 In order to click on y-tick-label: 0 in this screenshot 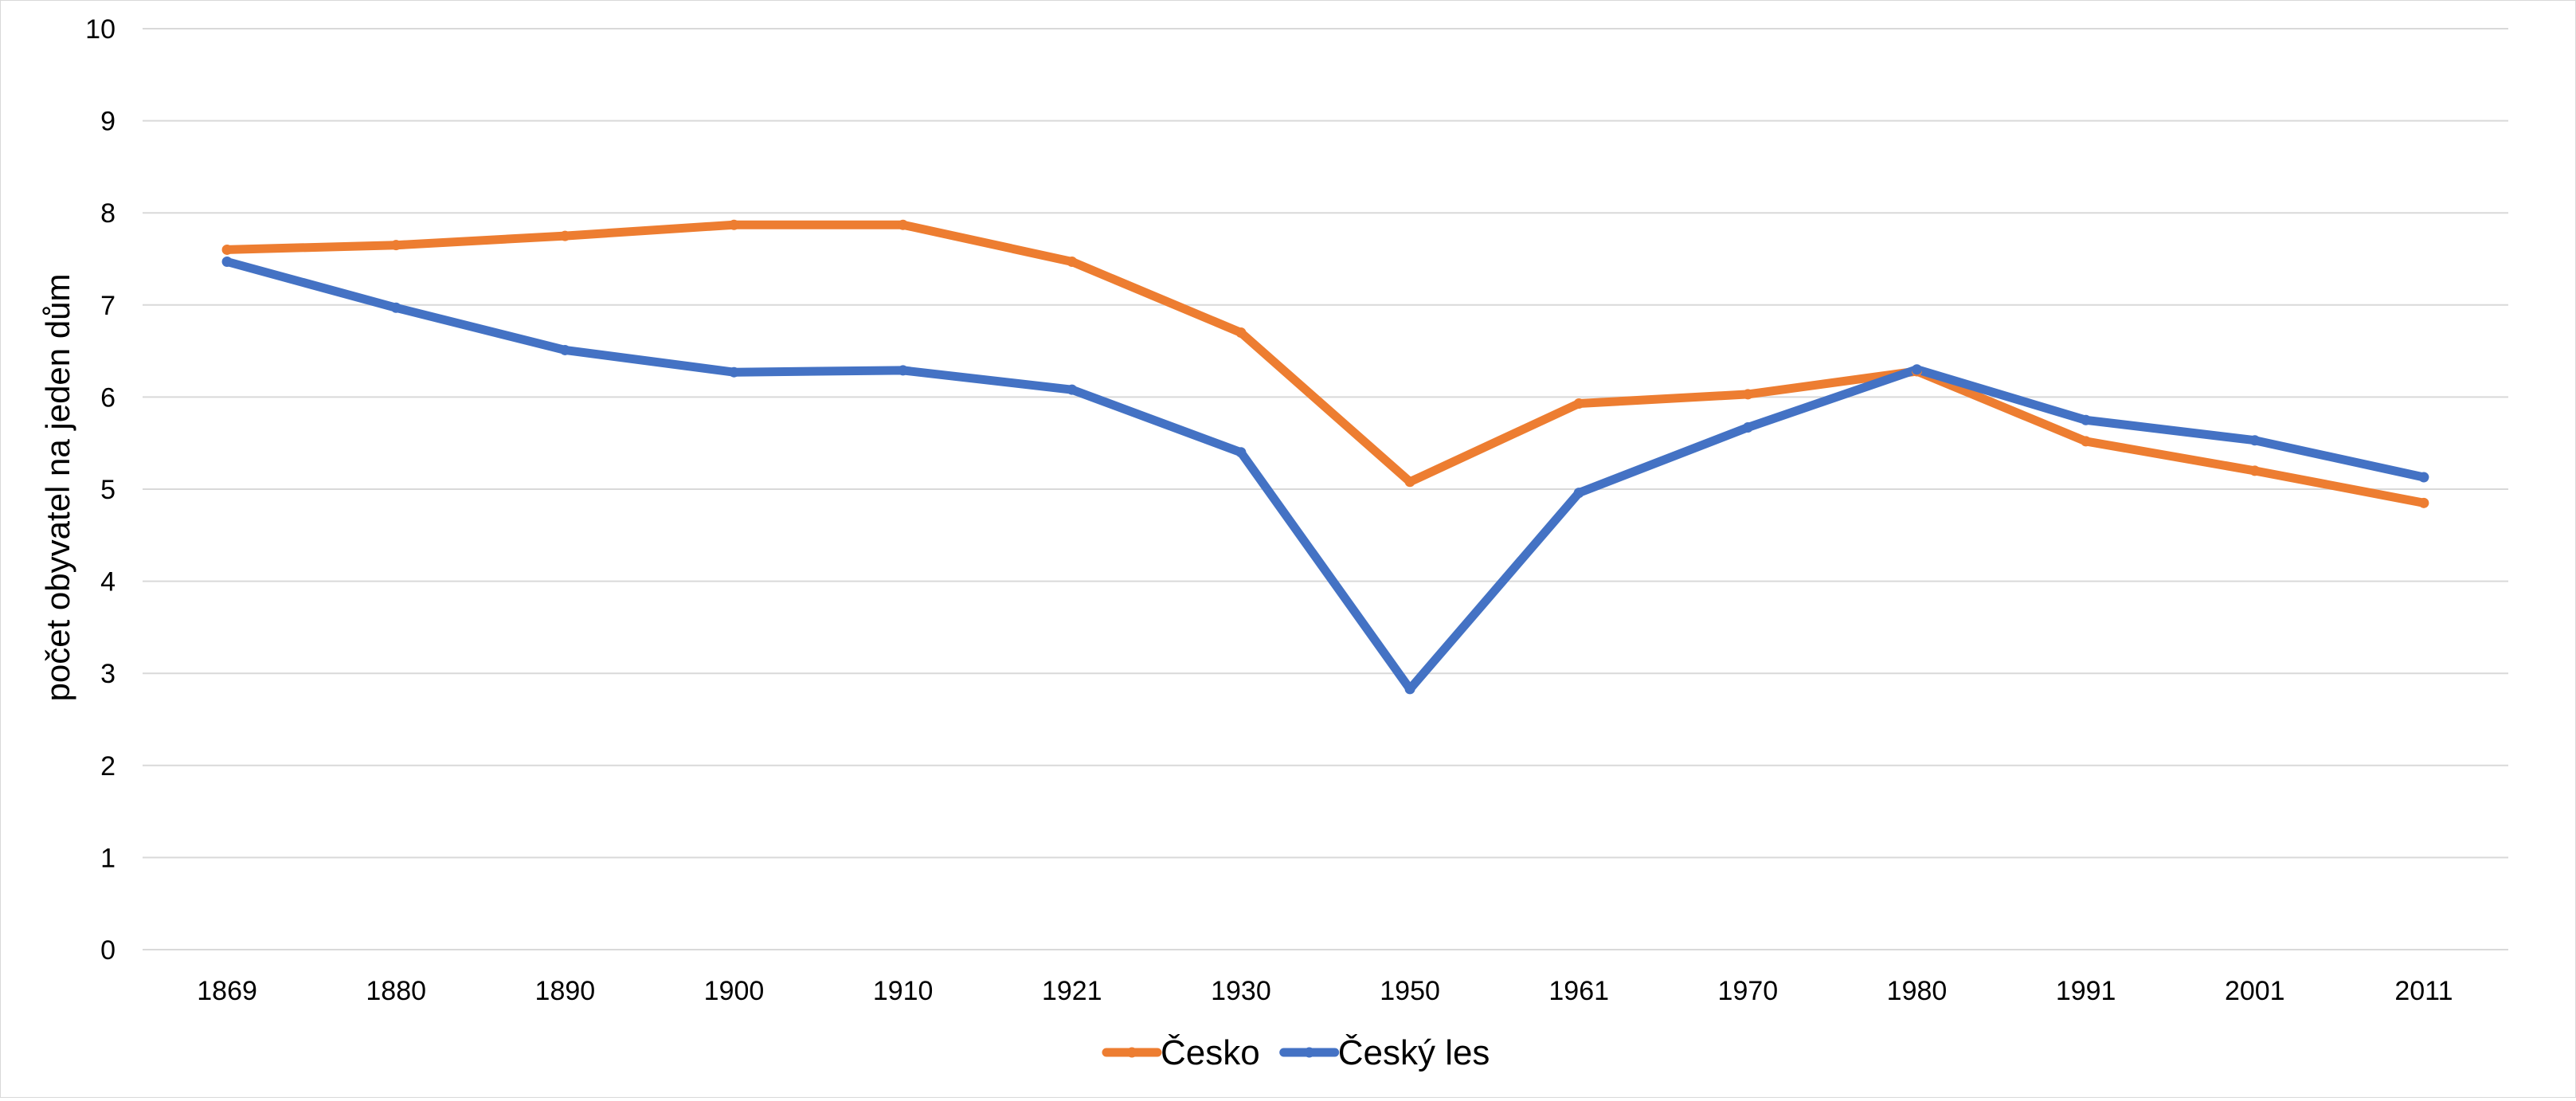, I will do `click(107, 951)`.